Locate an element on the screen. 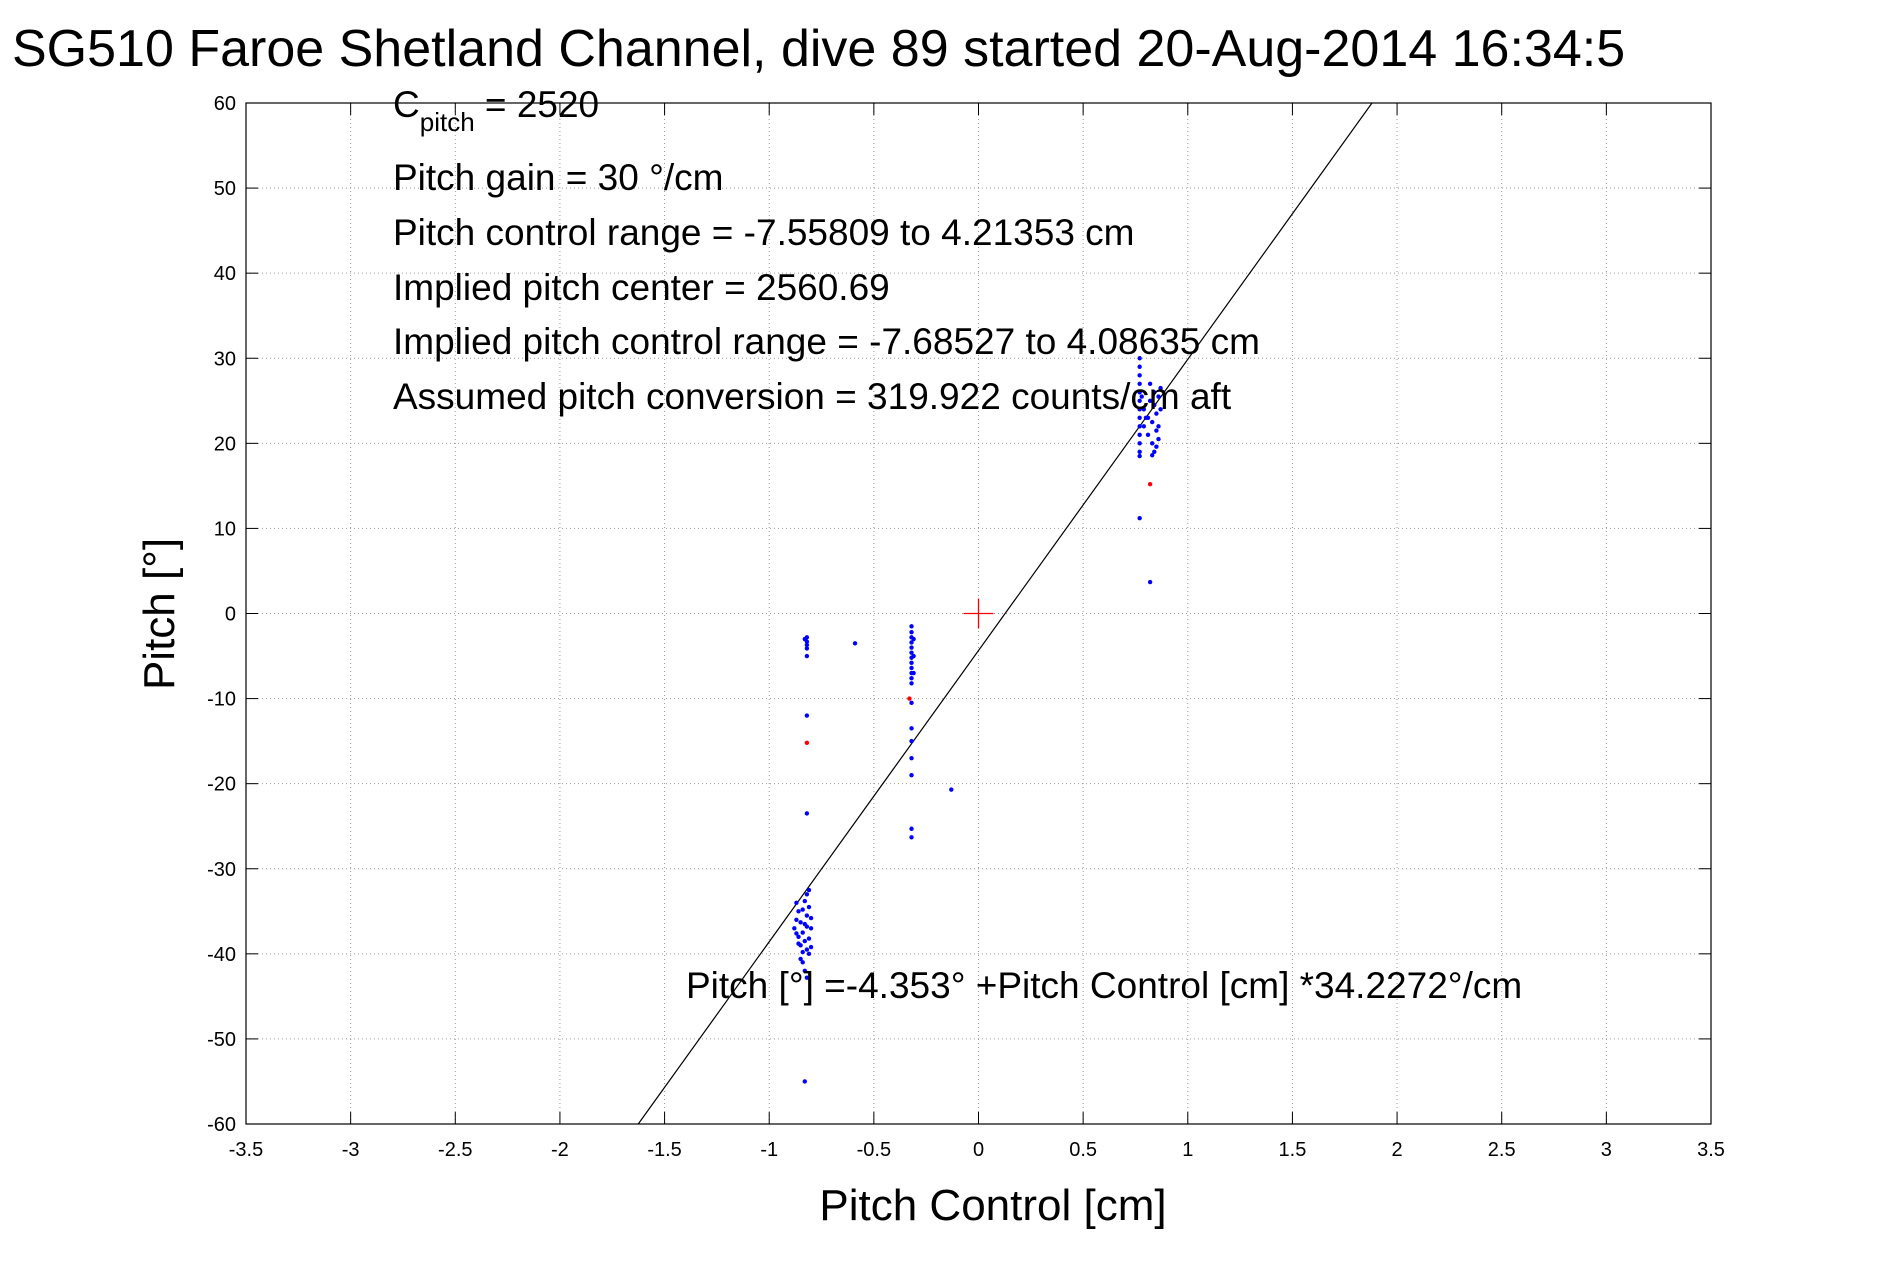  x-tick-label: -0.5 is located at coordinates (874, 1150).